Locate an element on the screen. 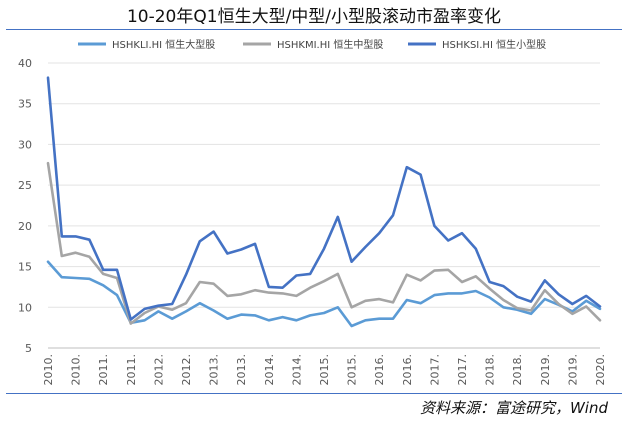 This screenshot has width=628, height=422. chart-title: 10-20年Q1恒生大型/中型/小型股滚动市盈率变化 is located at coordinates (314, 17).